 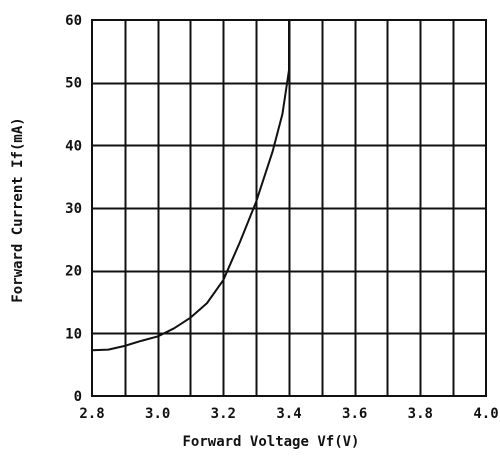 I want to click on x-tick-label: 4.0, so click(x=485, y=414).